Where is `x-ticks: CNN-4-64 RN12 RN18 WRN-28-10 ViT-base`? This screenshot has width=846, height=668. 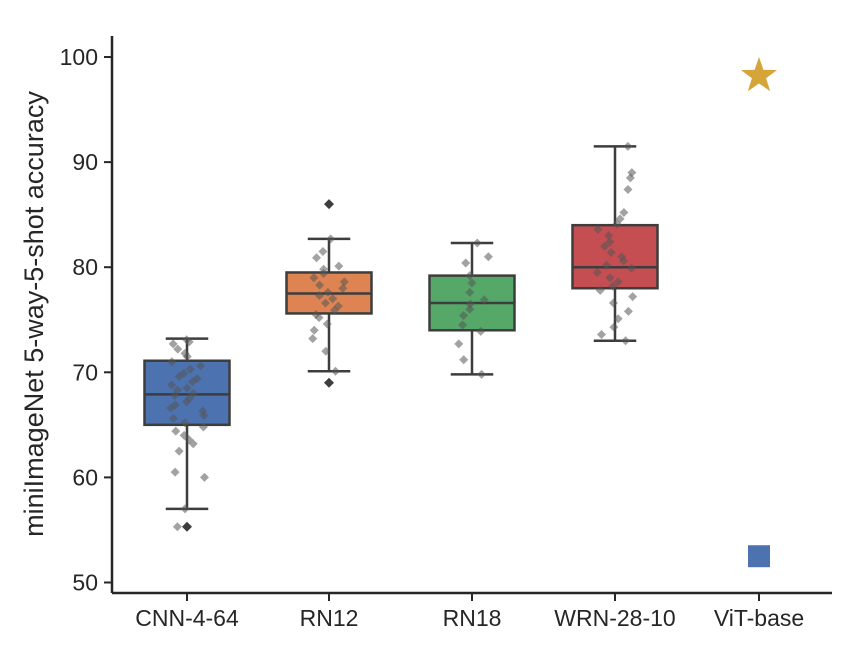
x-ticks: CNN-4-64 RN12 RN18 WRN-28-10 ViT-base is located at coordinates (469, 612).